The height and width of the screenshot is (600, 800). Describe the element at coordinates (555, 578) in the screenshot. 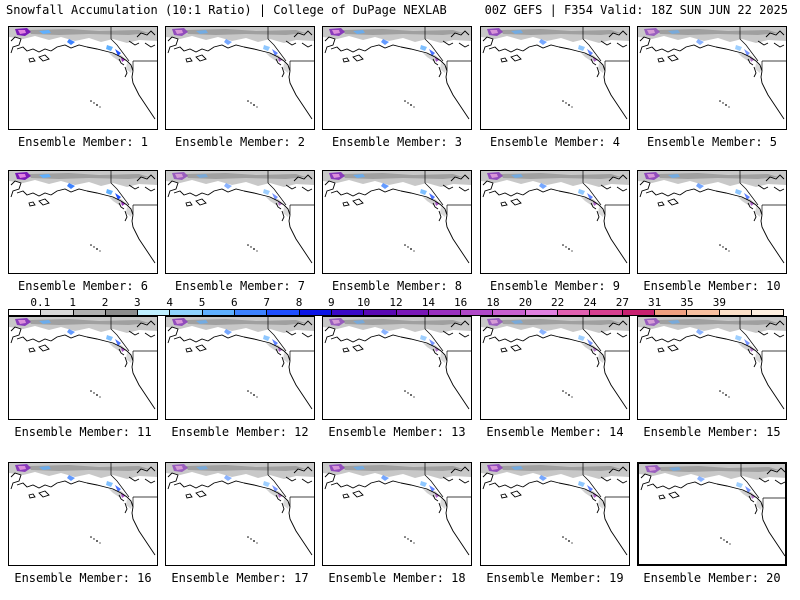

I see `ensemble-member-label: Ensemble Member: 19` at that location.